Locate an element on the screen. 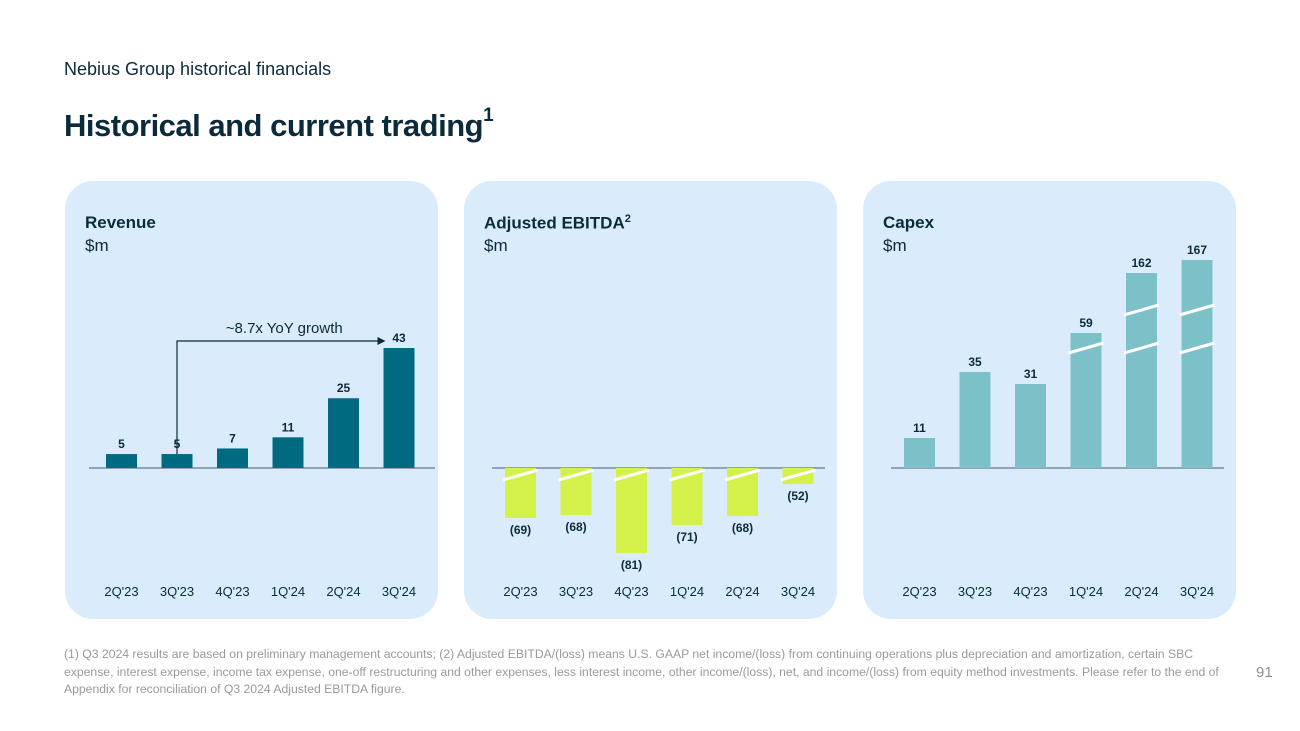  revenue-category-label: 1Q'24 is located at coordinates (288, 591).